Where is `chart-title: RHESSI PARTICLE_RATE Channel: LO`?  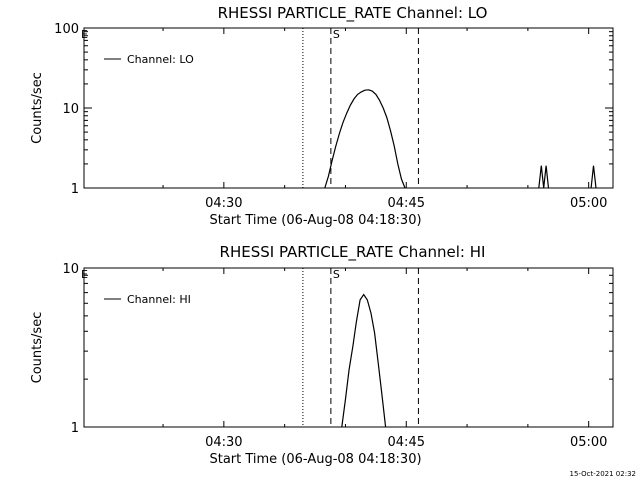
chart-title: RHESSI PARTICLE_RATE Channel: LO is located at coordinates (353, 13).